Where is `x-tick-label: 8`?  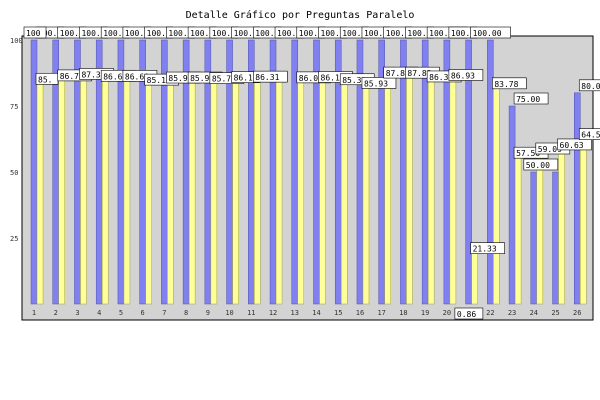 x-tick-label: 8 is located at coordinates (186, 313).